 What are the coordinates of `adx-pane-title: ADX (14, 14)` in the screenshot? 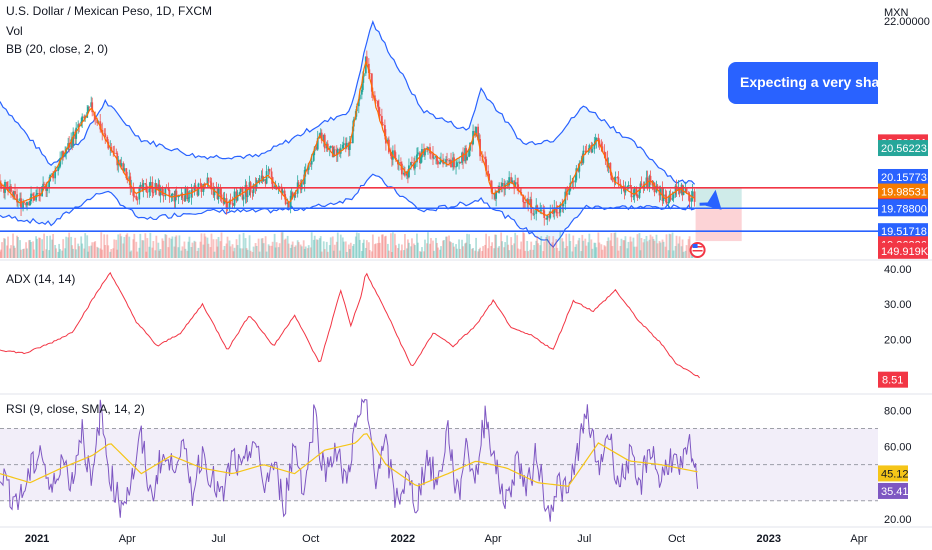 It's located at (41, 279).